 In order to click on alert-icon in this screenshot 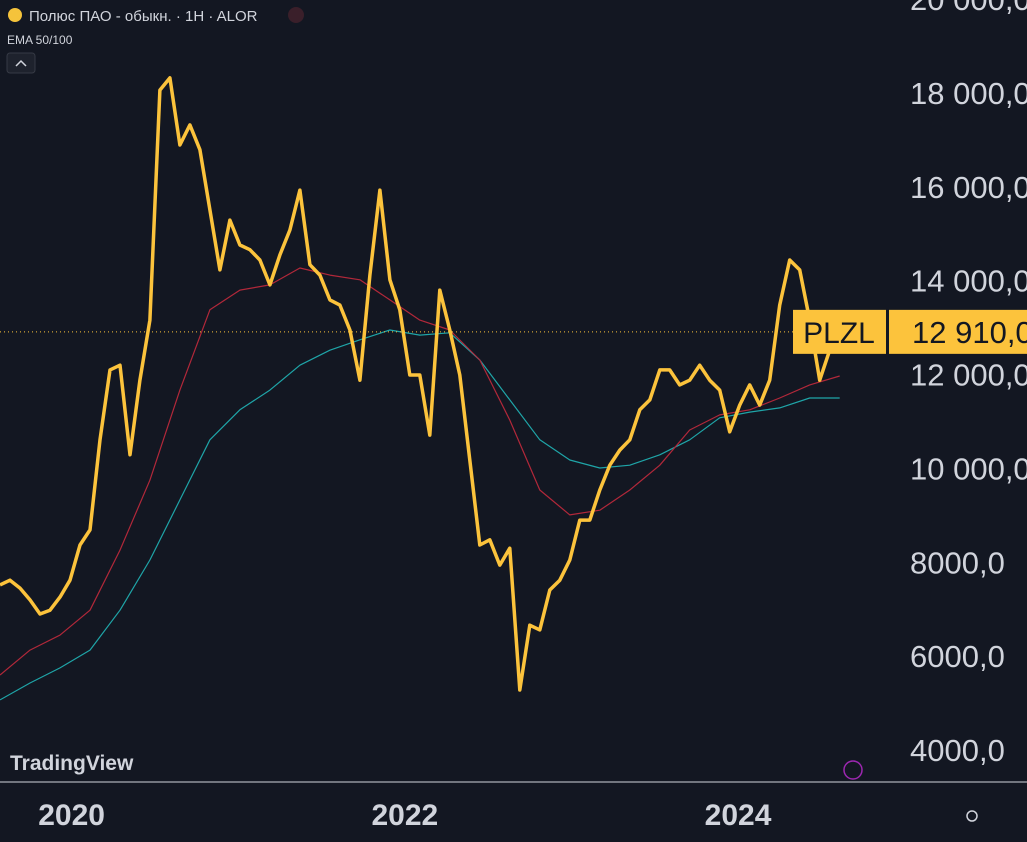, I will do `click(853, 770)`.